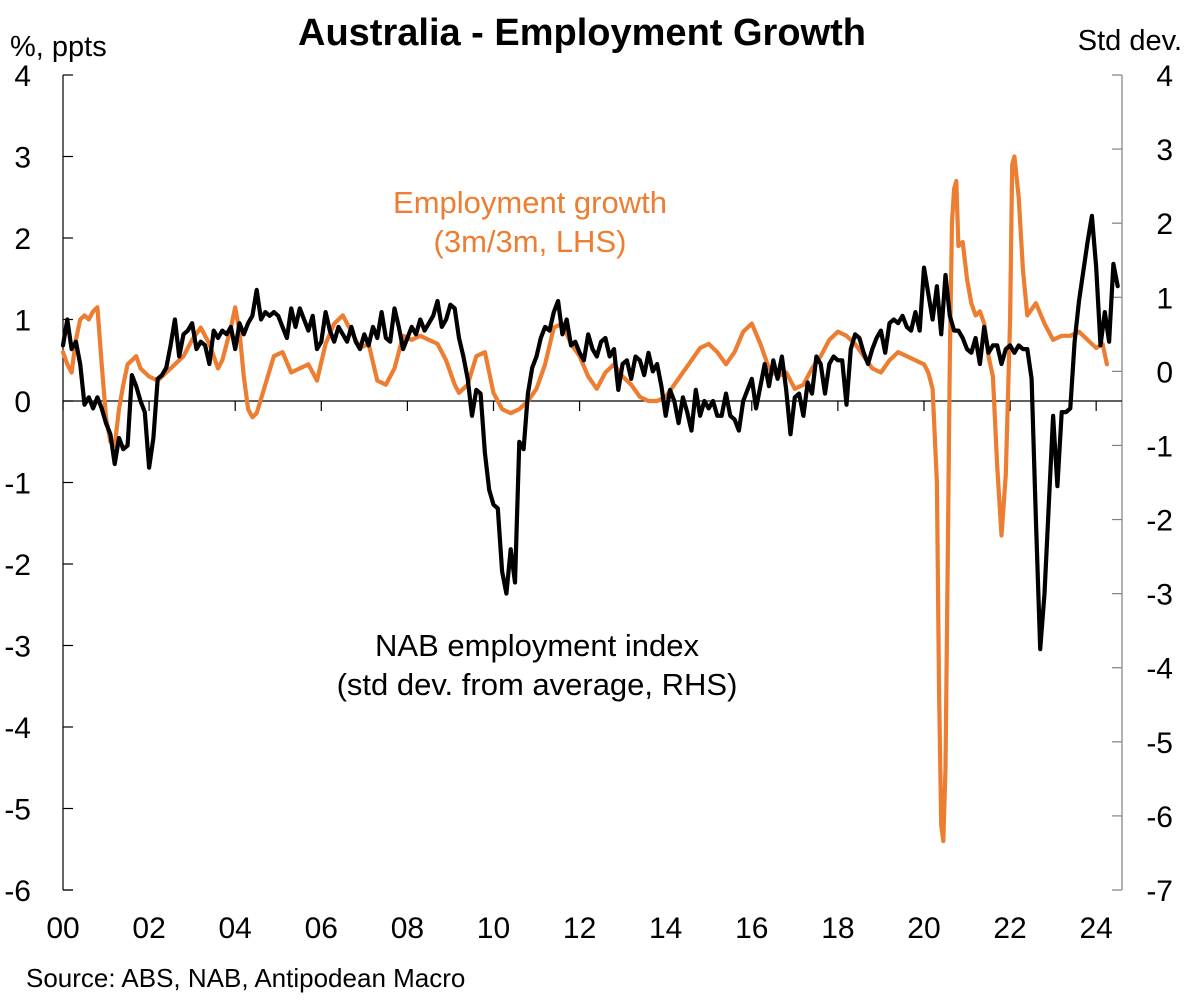  Describe the element at coordinates (582, 33) in the screenshot. I see `chart-title: Australia - Employment Growth` at that location.